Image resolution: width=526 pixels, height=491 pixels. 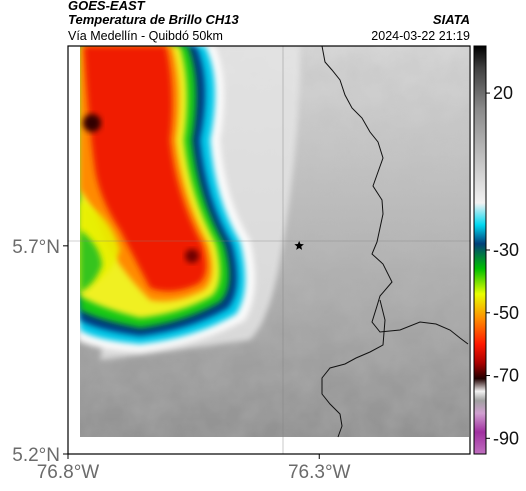 I want to click on y-tick-label: 5.7°N, so click(x=36, y=247).